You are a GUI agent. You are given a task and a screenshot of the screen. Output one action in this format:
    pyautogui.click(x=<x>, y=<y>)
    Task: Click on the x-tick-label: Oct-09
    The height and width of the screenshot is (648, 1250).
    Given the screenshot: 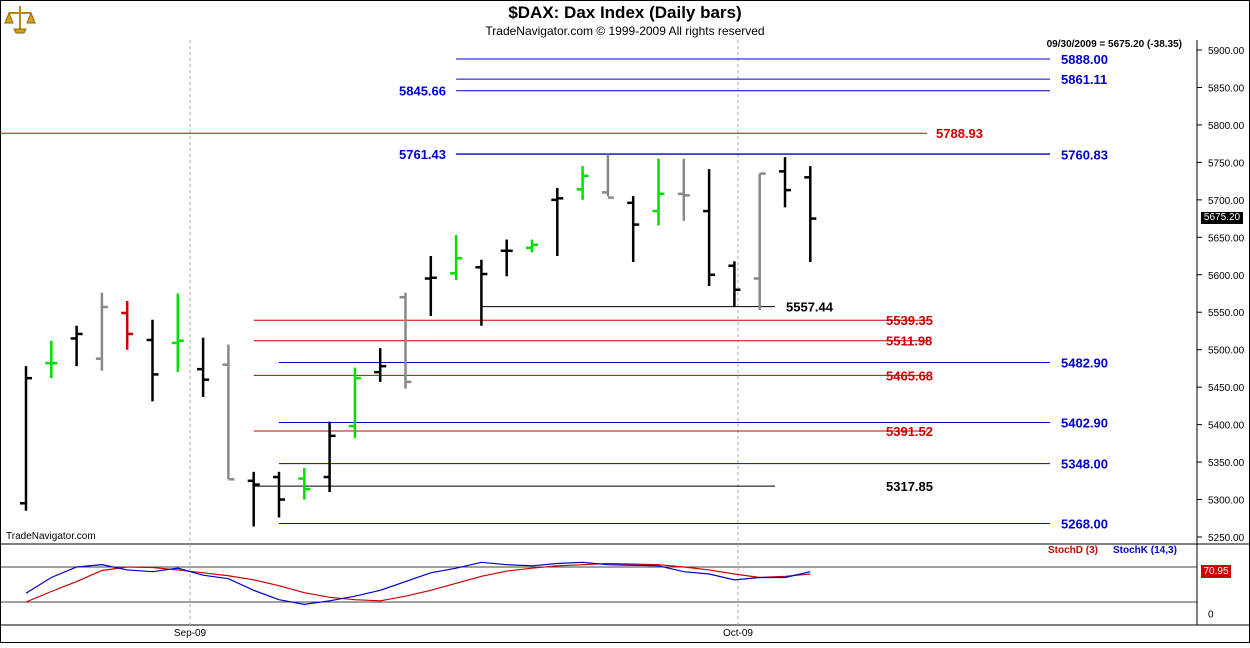 What is the action you would take?
    pyautogui.click(x=738, y=633)
    